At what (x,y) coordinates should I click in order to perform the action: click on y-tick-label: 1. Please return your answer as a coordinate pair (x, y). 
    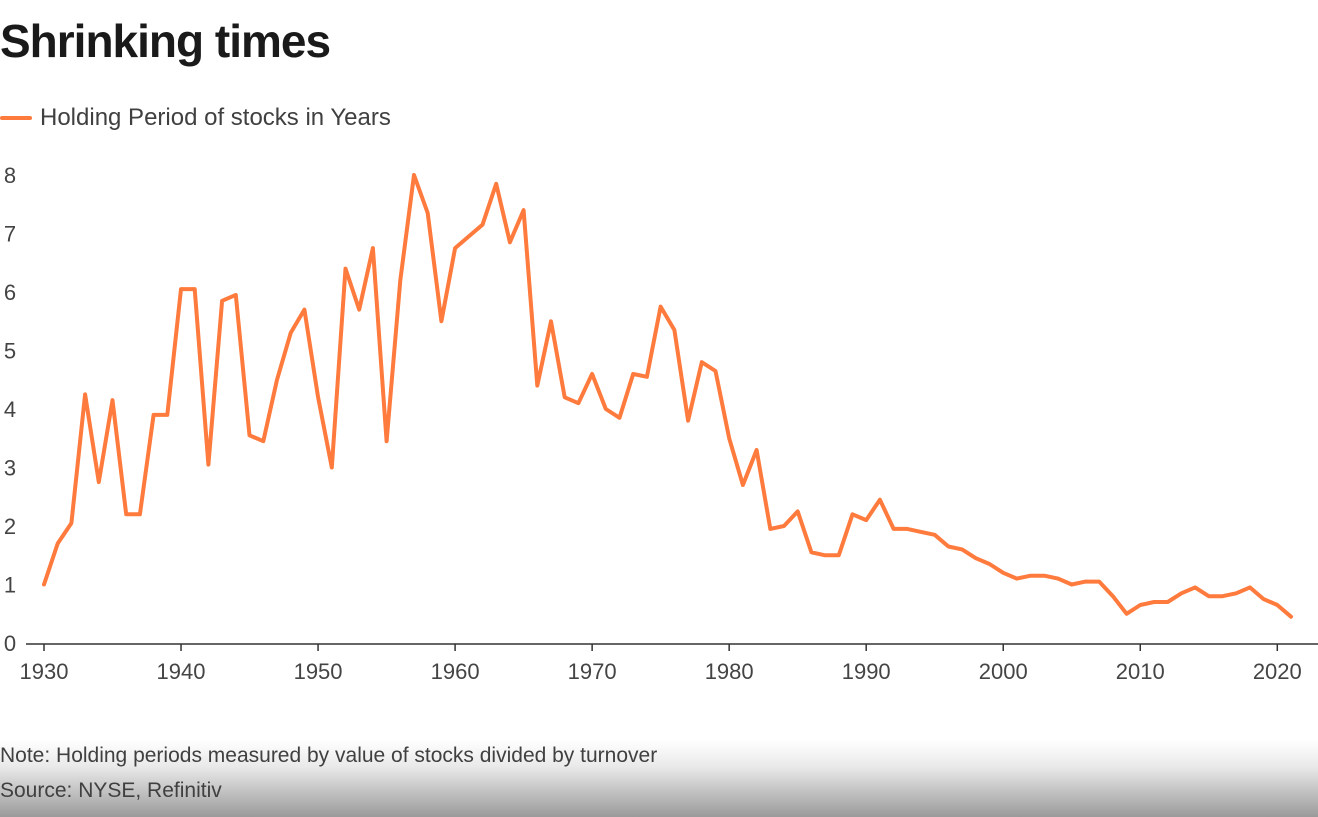
    Looking at the image, I should click on (10, 585).